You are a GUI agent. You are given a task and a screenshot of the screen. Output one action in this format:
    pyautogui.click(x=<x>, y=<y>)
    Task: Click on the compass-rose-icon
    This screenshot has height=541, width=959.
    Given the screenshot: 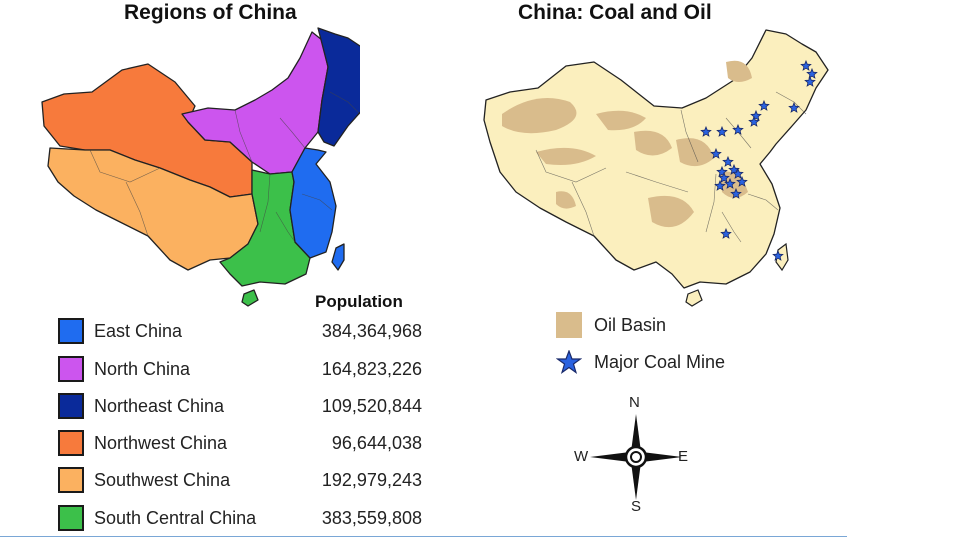 What is the action you would take?
    pyautogui.click(x=636, y=457)
    